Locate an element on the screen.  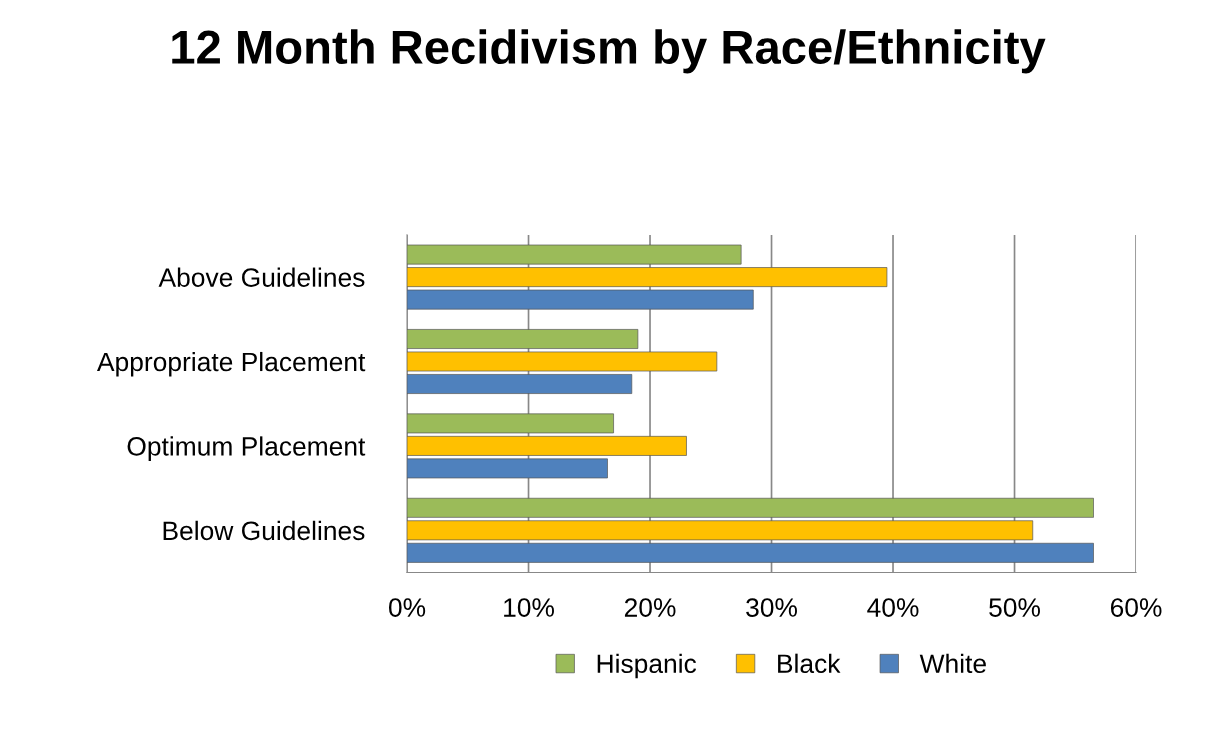
y-tick-label: Above Guidelines is located at coordinates (261, 277).